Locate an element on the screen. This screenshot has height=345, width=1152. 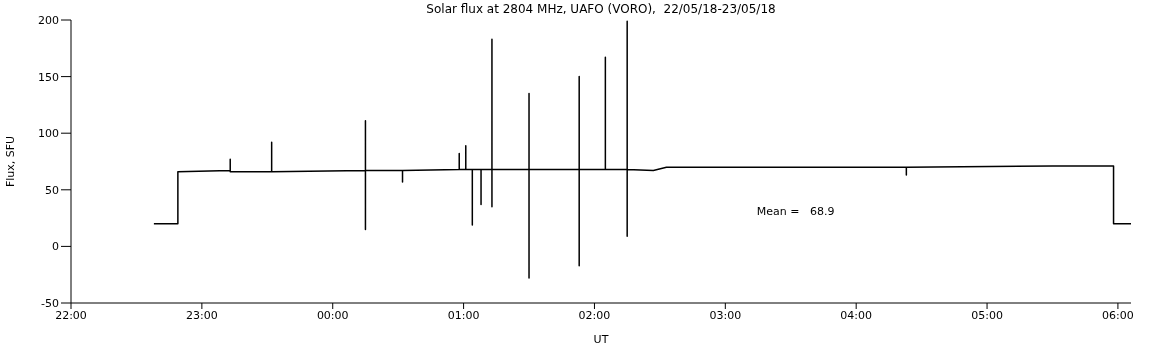
x-tick-label: 01:00 is located at coordinates (463, 315).